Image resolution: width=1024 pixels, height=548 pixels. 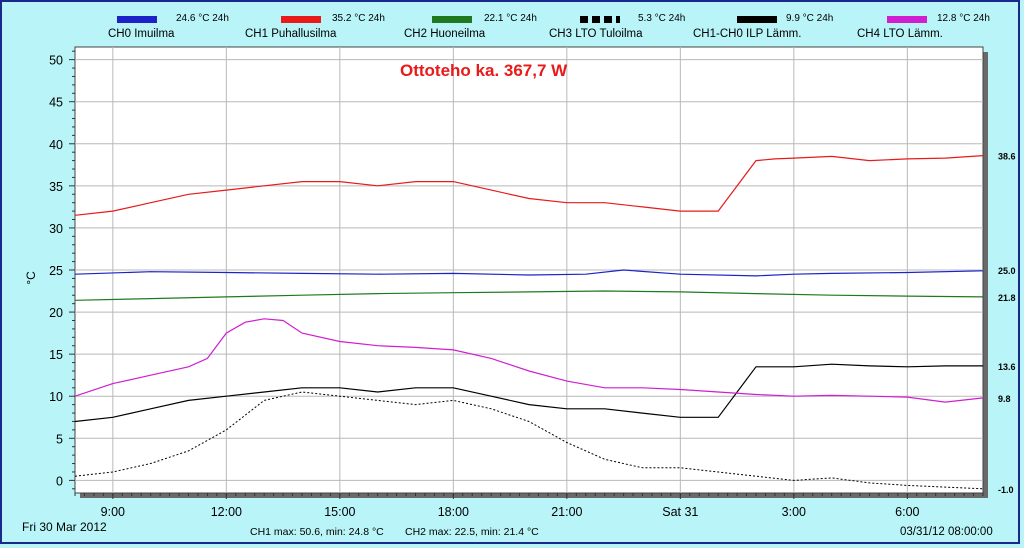 I want to click on x-tick-label: 9:00, so click(x=113, y=512).